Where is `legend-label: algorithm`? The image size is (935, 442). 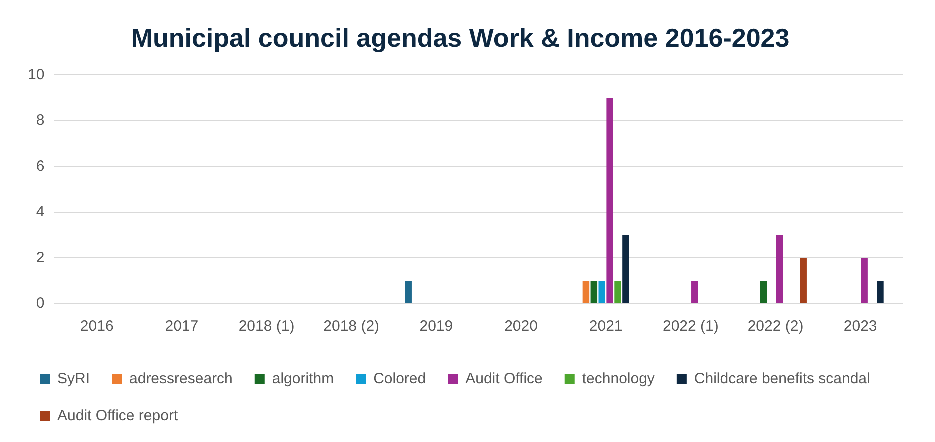
legend-label: algorithm is located at coordinates (303, 379).